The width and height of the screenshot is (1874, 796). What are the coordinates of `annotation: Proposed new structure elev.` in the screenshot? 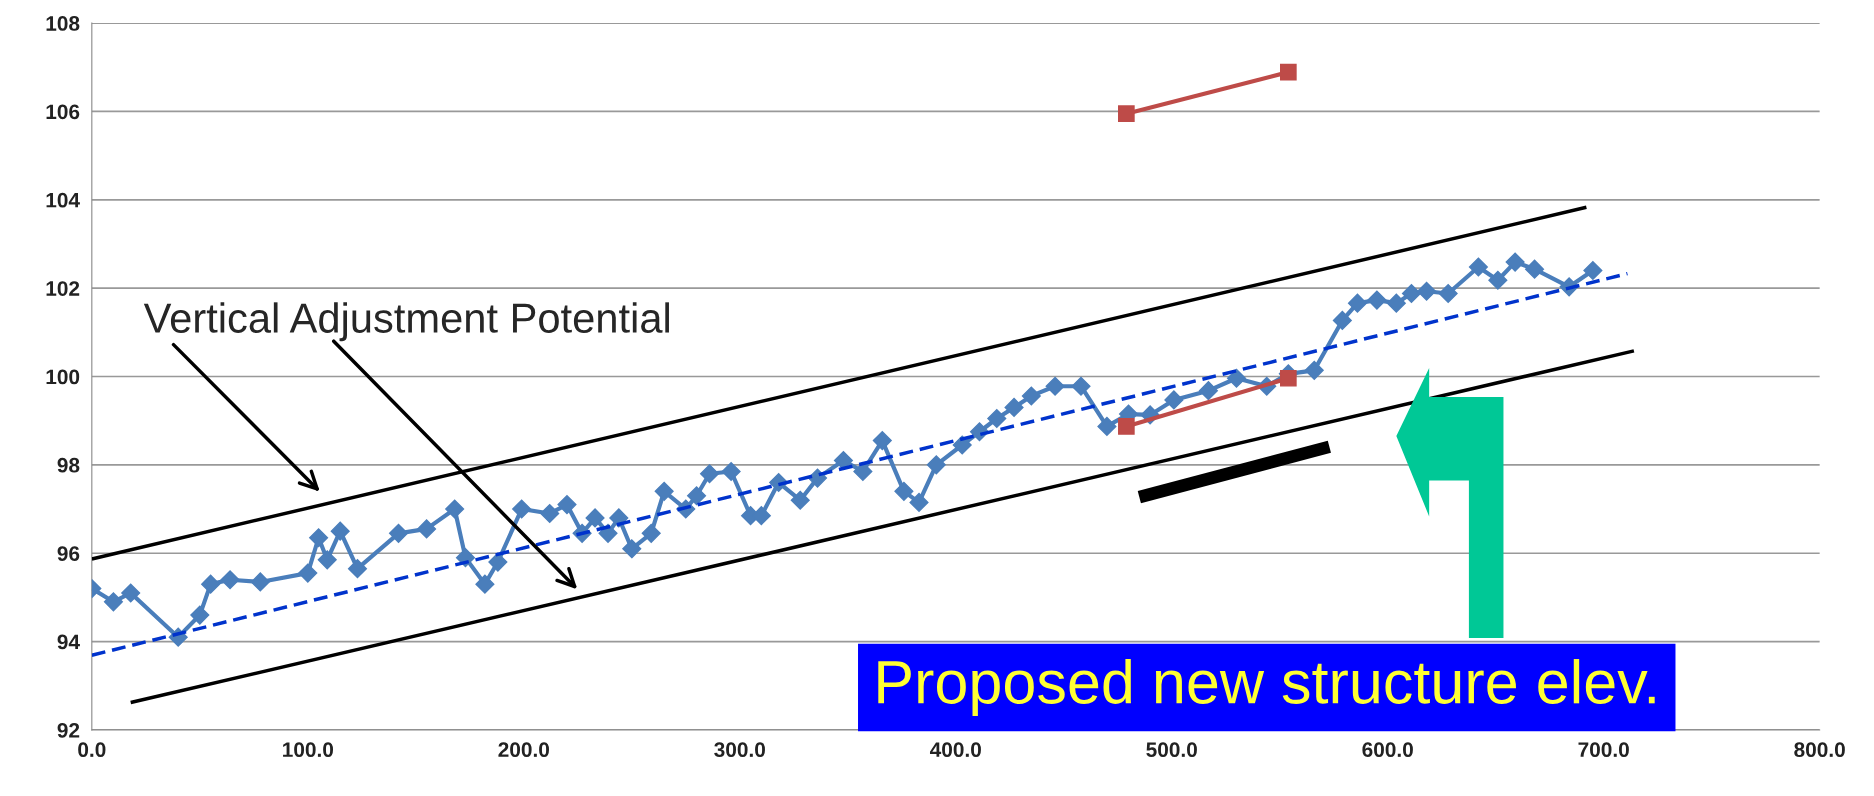 It's located at (1266, 687).